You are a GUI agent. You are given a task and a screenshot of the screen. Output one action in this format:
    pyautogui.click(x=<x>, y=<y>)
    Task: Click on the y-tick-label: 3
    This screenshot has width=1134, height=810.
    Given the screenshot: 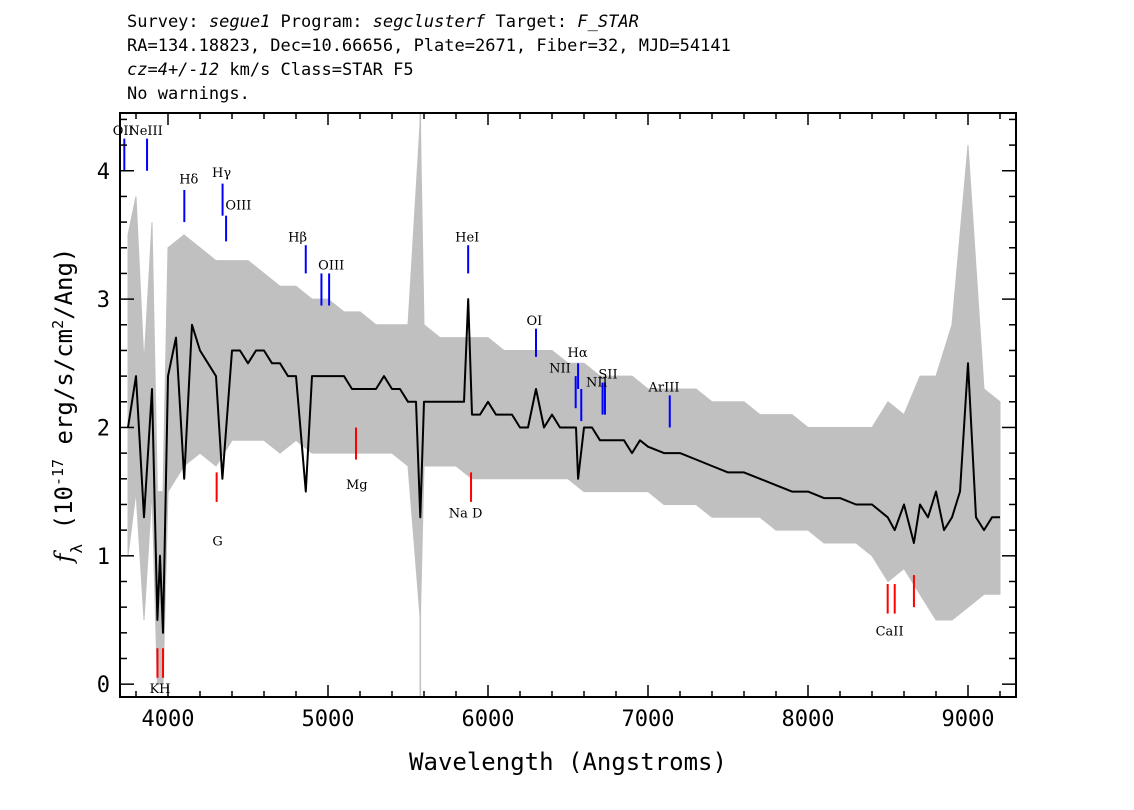 What is the action you would take?
    pyautogui.click(x=103, y=300)
    